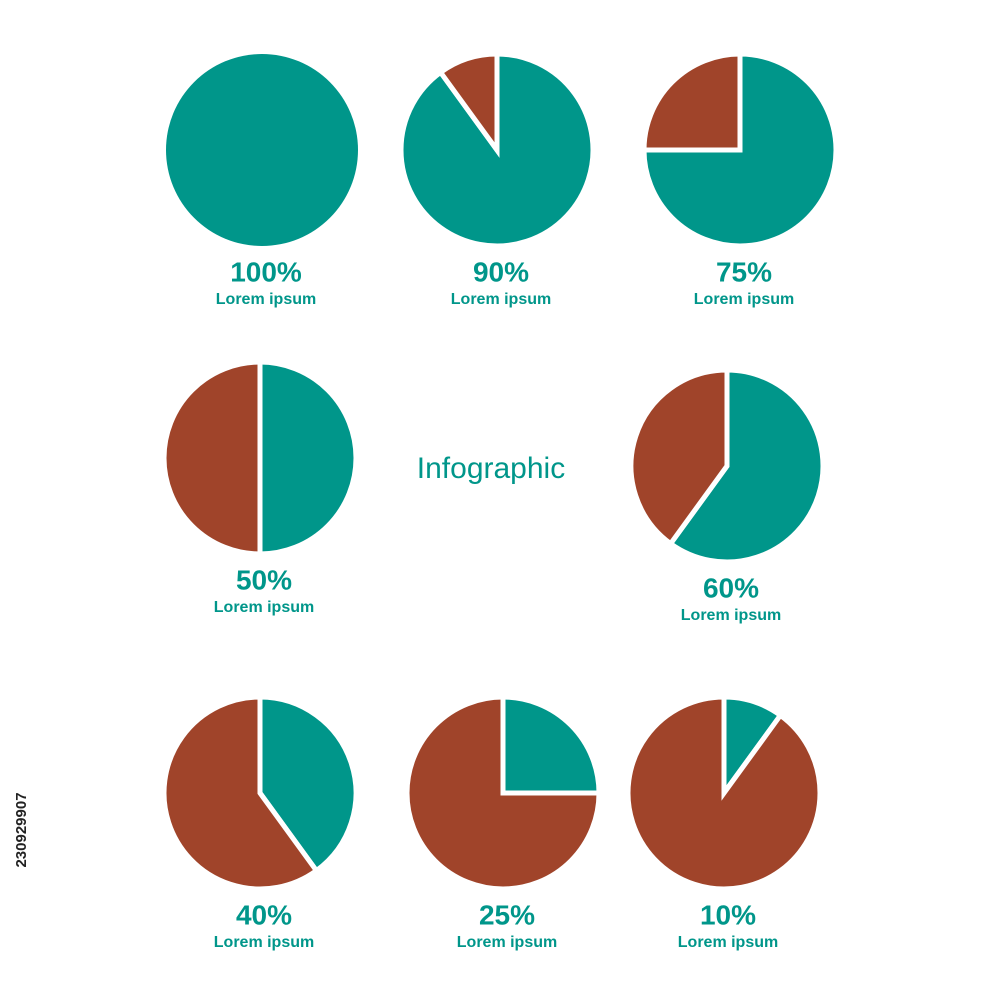 The width and height of the screenshot is (1000, 1000). What do you see at coordinates (731, 587) in the screenshot?
I see `percent-label: 60%` at bounding box center [731, 587].